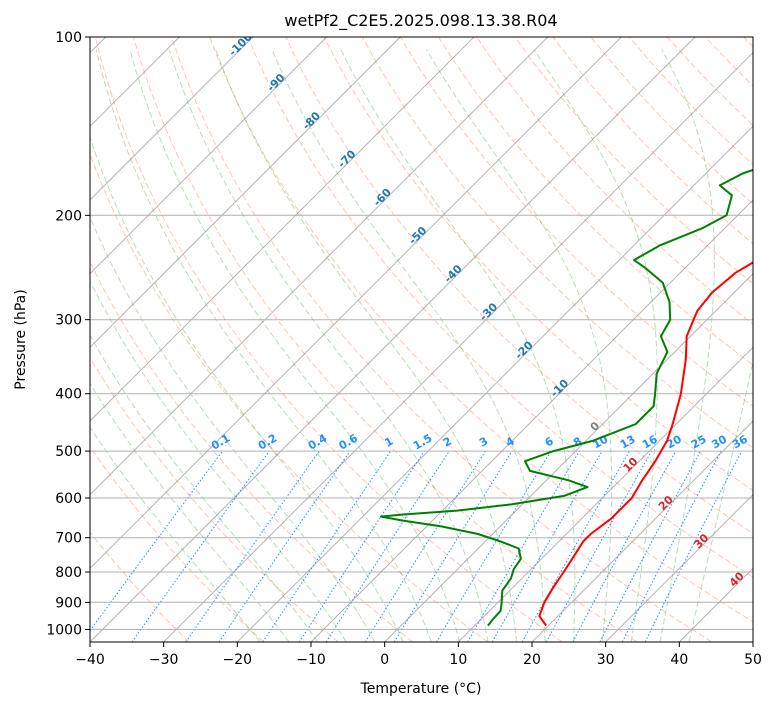  Describe the element at coordinates (68, 216) in the screenshot. I see `y-tick-label: 200` at that location.